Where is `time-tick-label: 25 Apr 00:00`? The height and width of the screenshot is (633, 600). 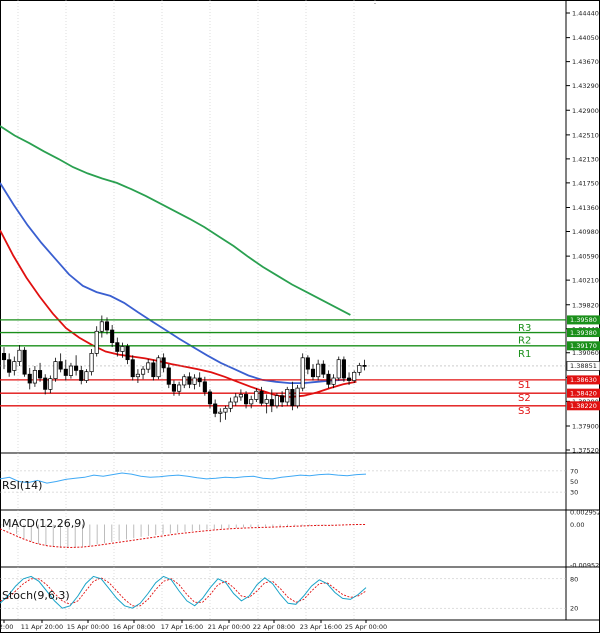 time-tick-label: 25 Apr 00:00 is located at coordinates (366, 627).